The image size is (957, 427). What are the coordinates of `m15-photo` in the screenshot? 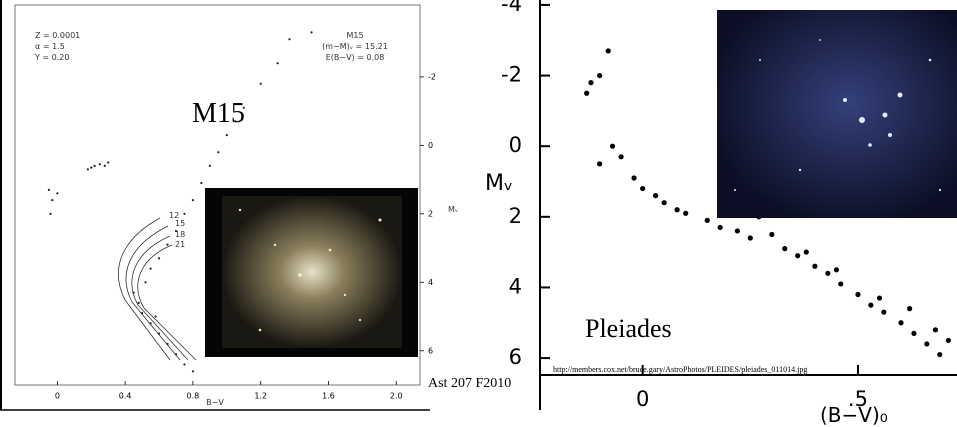 It's located at (311, 272).